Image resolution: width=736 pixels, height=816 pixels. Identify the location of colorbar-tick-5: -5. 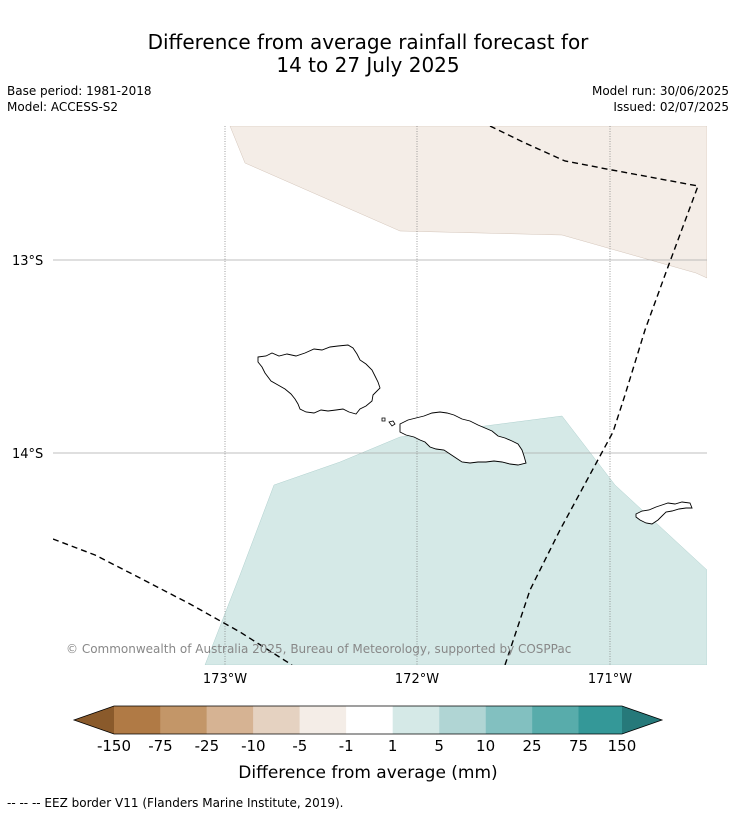
(299, 746).